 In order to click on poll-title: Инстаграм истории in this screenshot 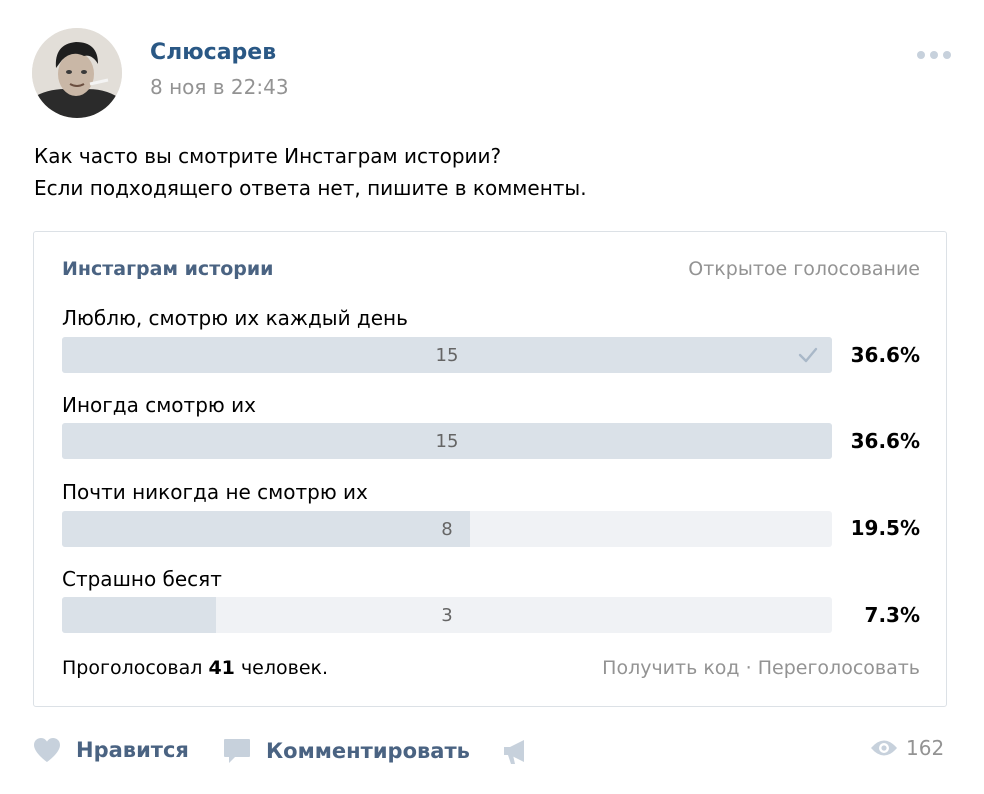, I will do `click(168, 269)`.